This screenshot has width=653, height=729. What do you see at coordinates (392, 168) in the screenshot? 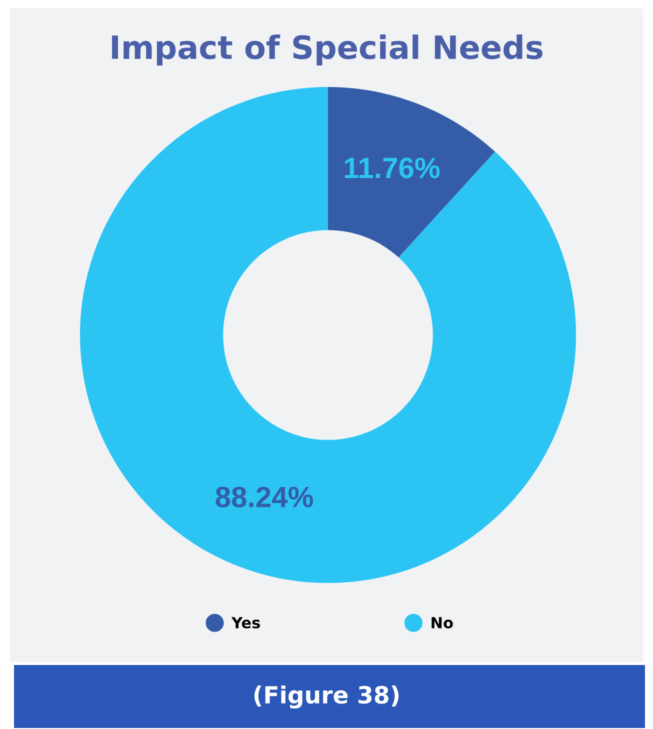
I see `data-label: 11.76%` at bounding box center [392, 168].